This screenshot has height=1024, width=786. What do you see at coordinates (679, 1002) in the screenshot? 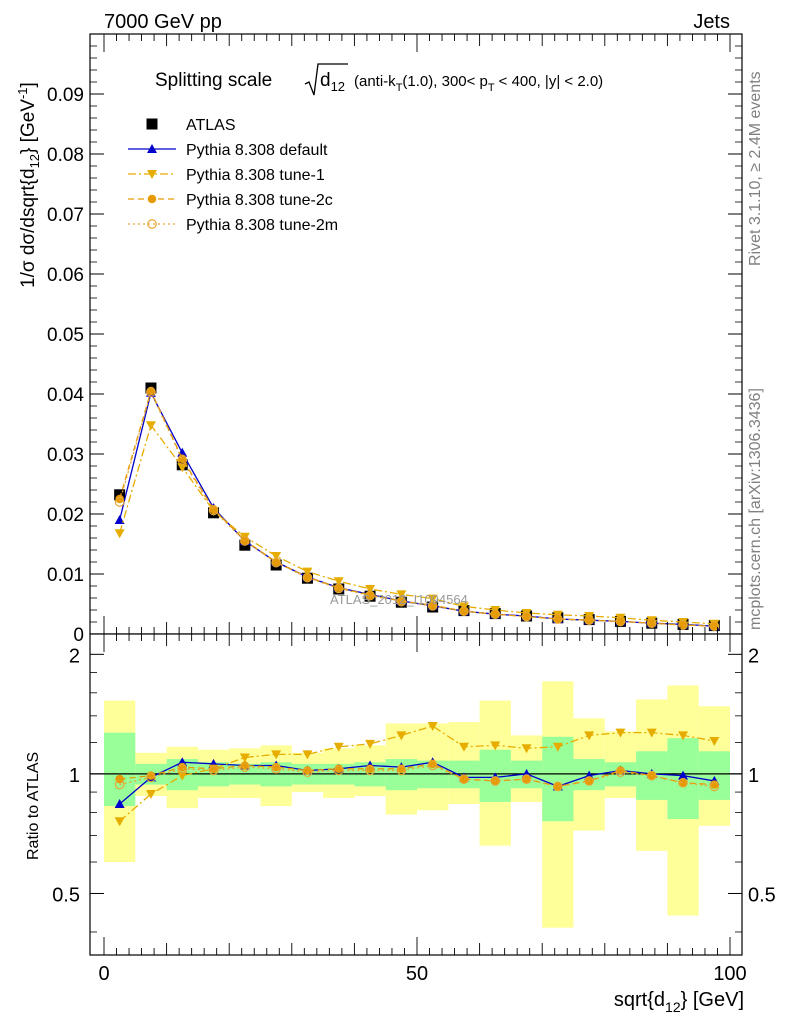
I see `x-axis-label: sqrt{d12} [GeV]` at bounding box center [679, 1002].